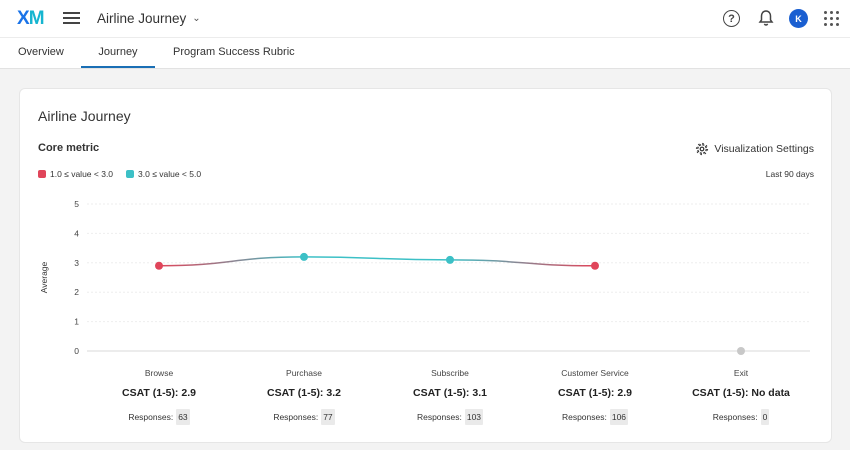  What do you see at coordinates (118, 57) in the screenshot?
I see `tab-journey: Journey` at bounding box center [118, 57].